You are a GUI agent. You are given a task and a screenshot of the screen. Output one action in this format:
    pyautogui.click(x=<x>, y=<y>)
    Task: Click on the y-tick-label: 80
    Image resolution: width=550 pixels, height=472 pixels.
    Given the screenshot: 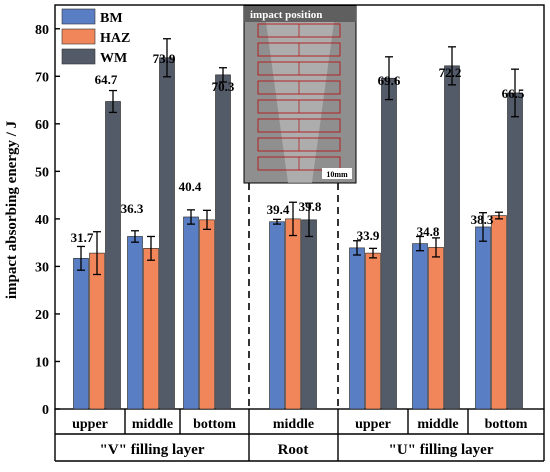 What is the action you would take?
    pyautogui.click(x=42, y=30)
    